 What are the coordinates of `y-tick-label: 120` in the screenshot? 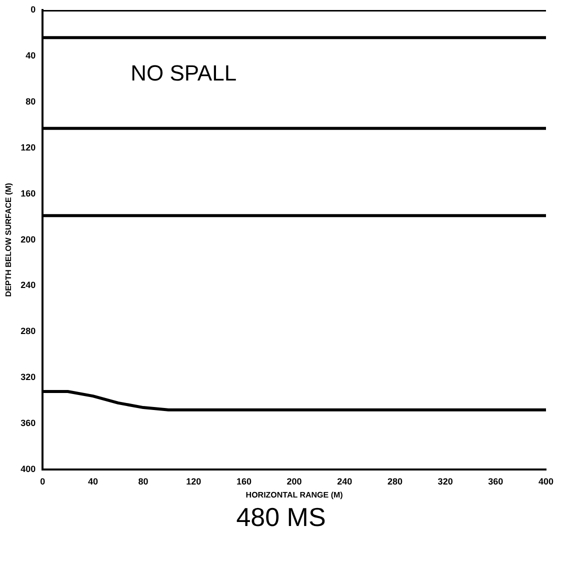 It's located at (28, 147).